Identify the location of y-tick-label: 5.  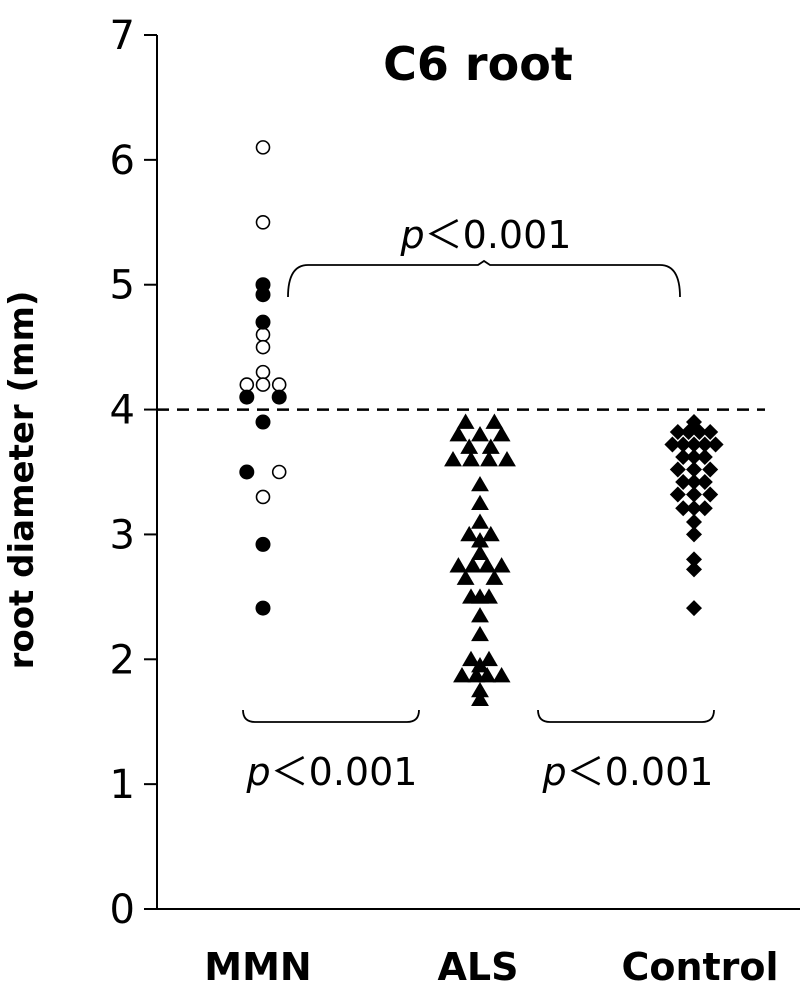
(122, 286).